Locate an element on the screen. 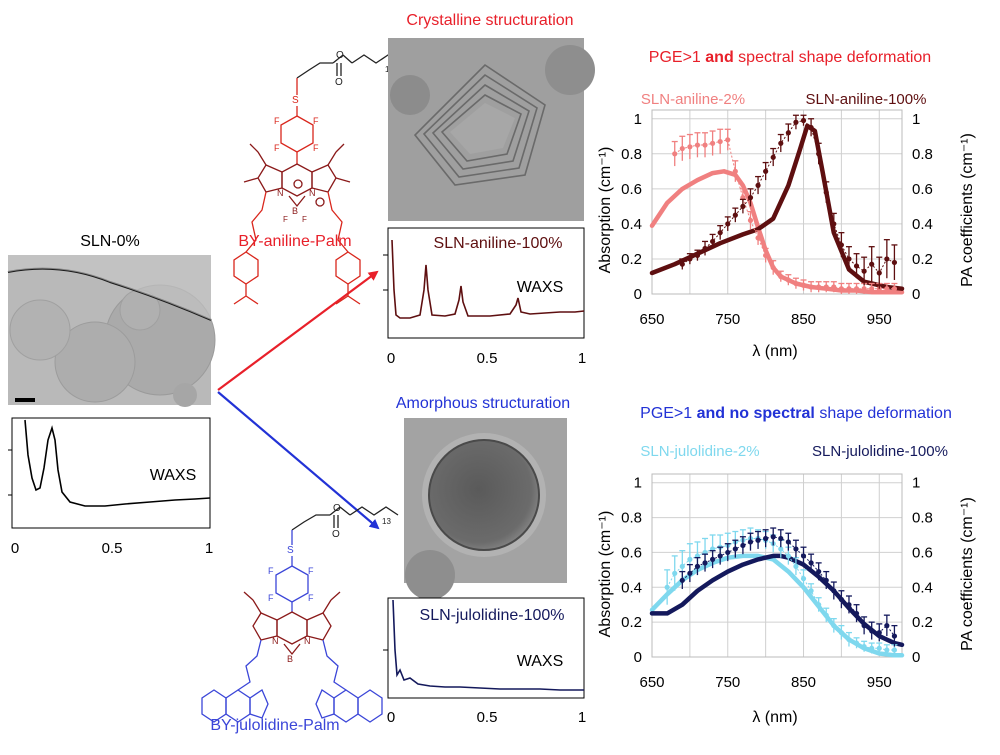 The image size is (1000, 755). chart0-xlabel: λ (nm) is located at coordinates (774, 351).